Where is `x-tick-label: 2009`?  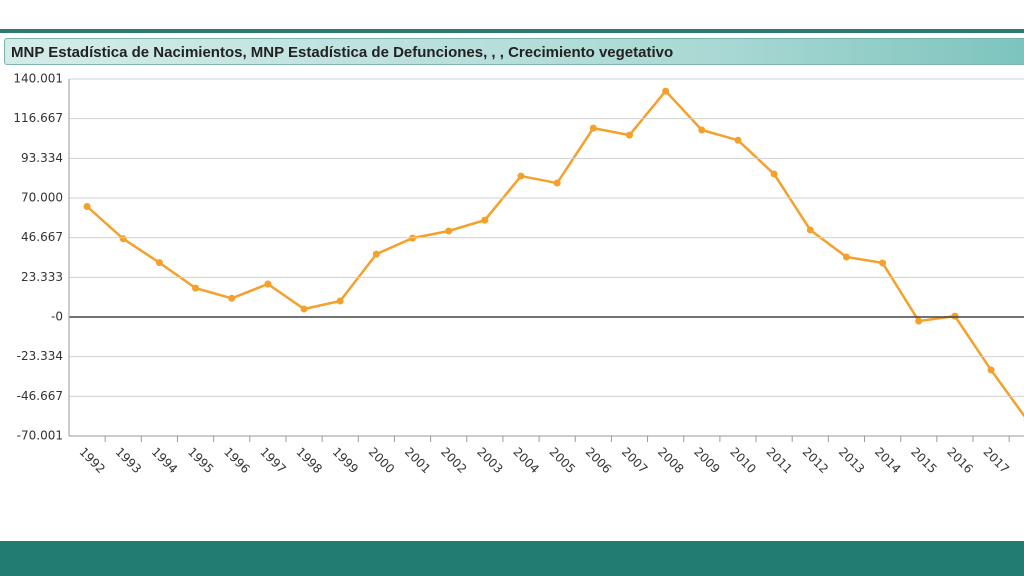 x-tick-label: 2009 is located at coordinates (706, 460).